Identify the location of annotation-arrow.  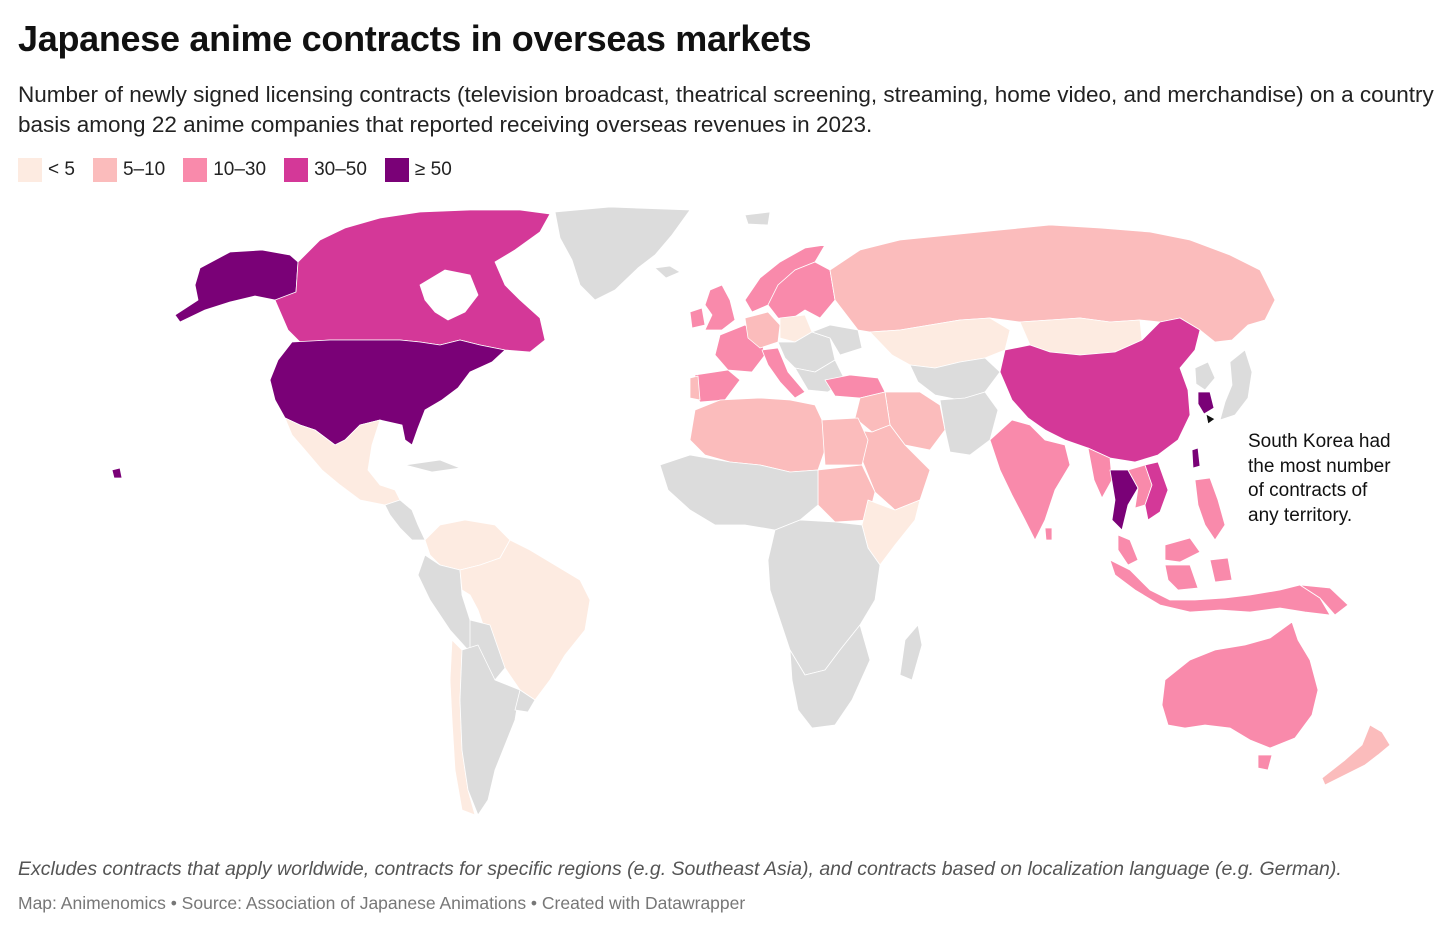
(1225, 432).